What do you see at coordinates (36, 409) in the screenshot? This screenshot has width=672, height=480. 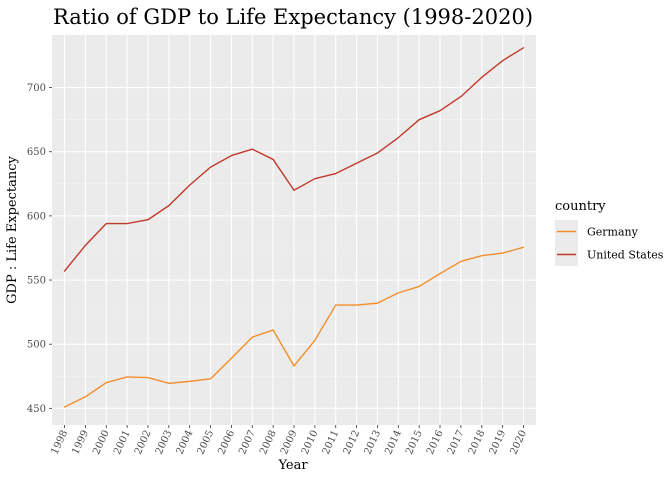 I see `y-tick-label: 450` at bounding box center [36, 409].